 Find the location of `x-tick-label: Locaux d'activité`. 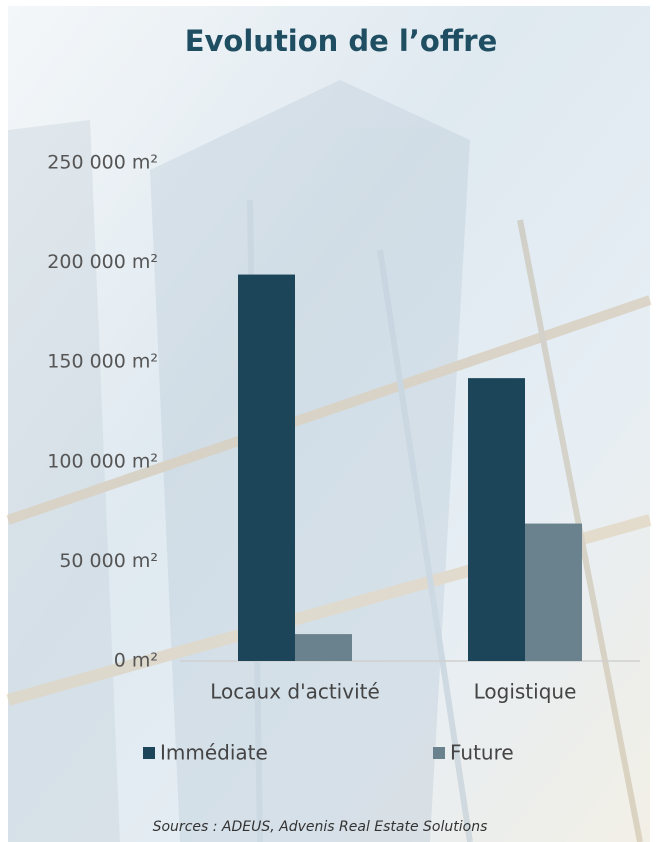

x-tick-label: Locaux d'activité is located at coordinates (295, 692).